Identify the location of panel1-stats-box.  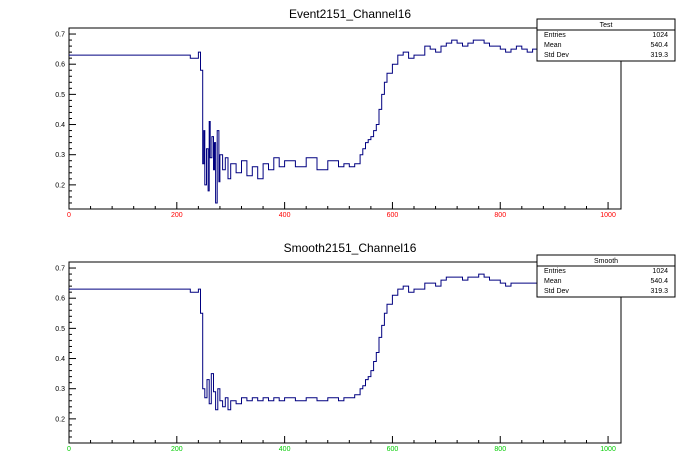
(606, 40).